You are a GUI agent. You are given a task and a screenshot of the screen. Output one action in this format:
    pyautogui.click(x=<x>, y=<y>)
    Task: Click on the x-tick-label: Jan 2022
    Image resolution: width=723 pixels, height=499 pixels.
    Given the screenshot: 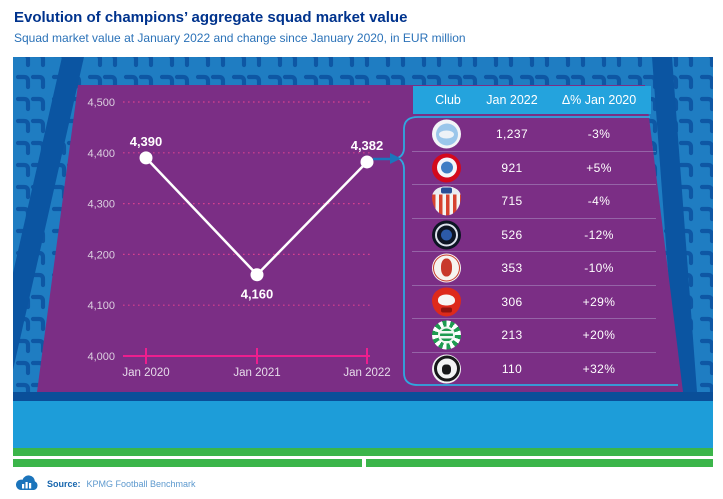 What is the action you would take?
    pyautogui.click(x=366, y=373)
    